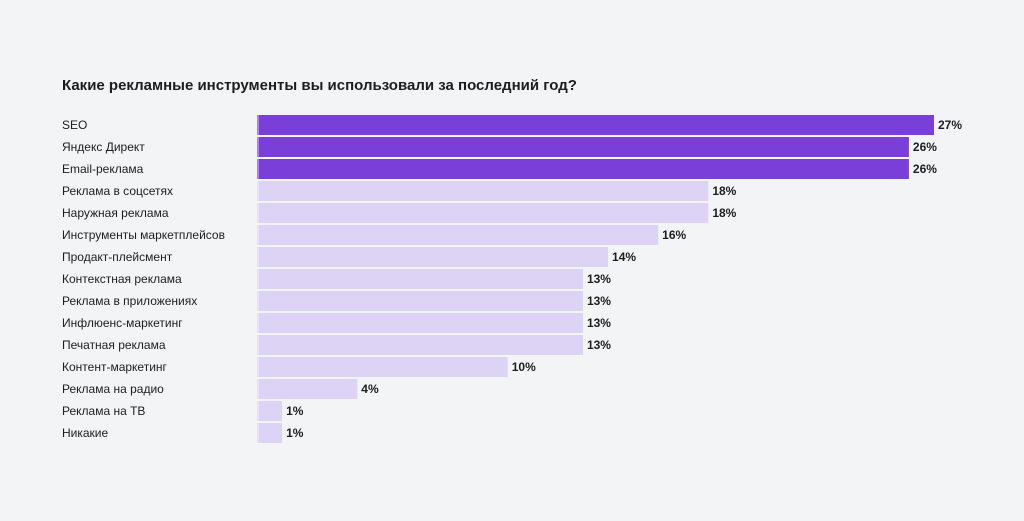 This screenshot has height=521, width=1024. Describe the element at coordinates (103, 147) in the screenshot. I see `category-label: Яндекс Директ` at that location.